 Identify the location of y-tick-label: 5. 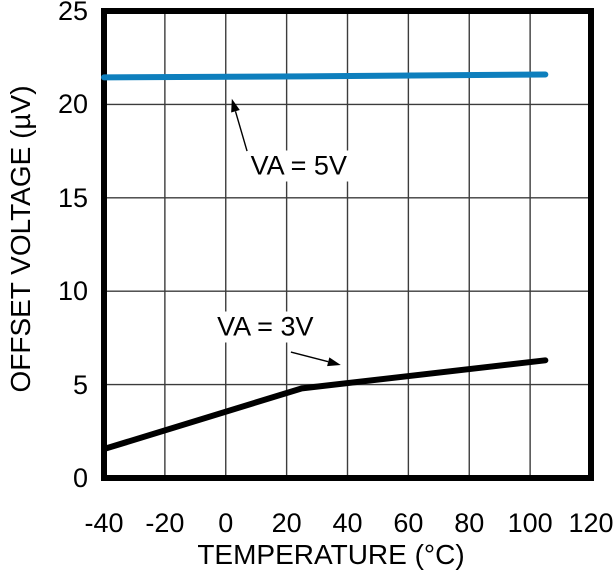
(80, 384).